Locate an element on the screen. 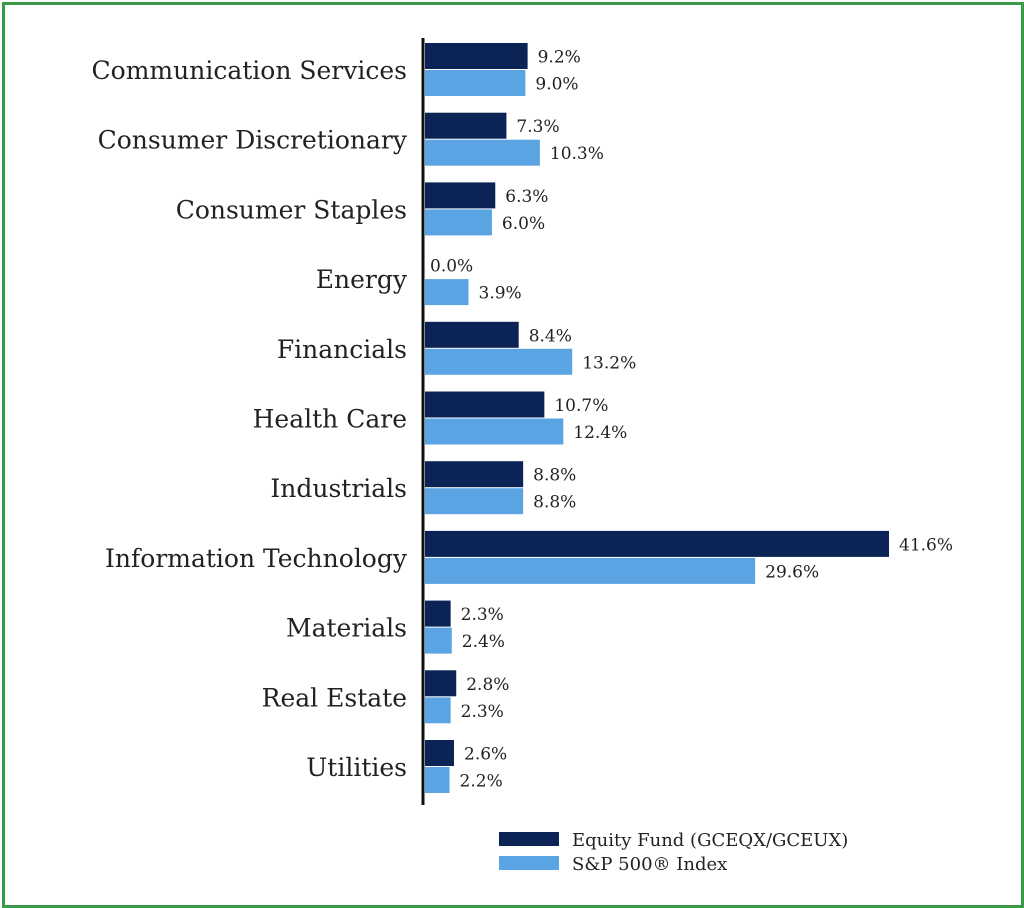 The height and width of the screenshot is (908, 1024). data-label: 0.0% is located at coordinates (451, 267).